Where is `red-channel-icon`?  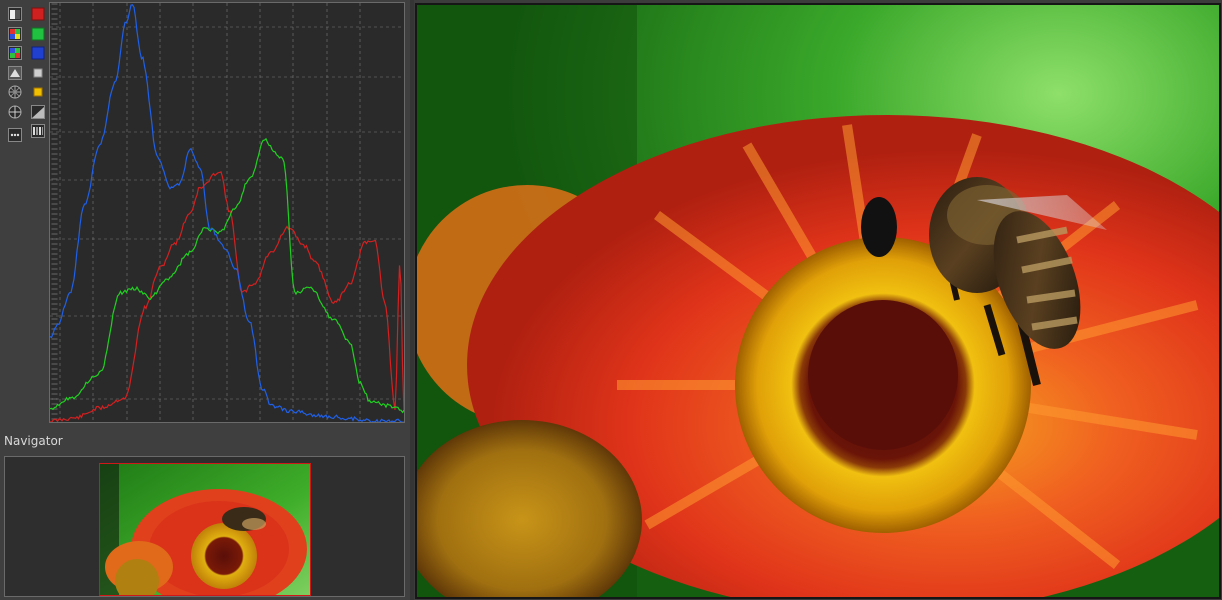 red-channel-icon is located at coordinates (38, 14).